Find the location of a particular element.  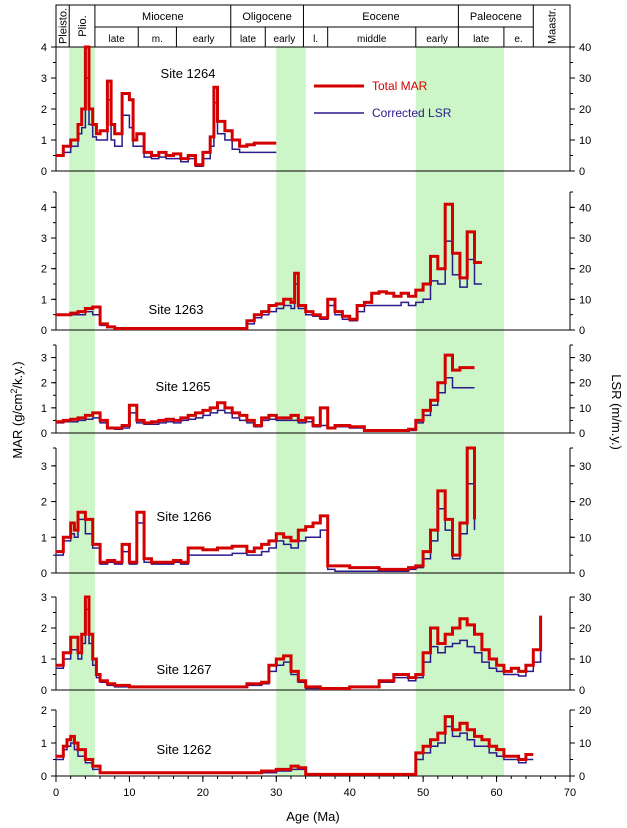

epoch-label: Pleisto. is located at coordinates (64, 26).